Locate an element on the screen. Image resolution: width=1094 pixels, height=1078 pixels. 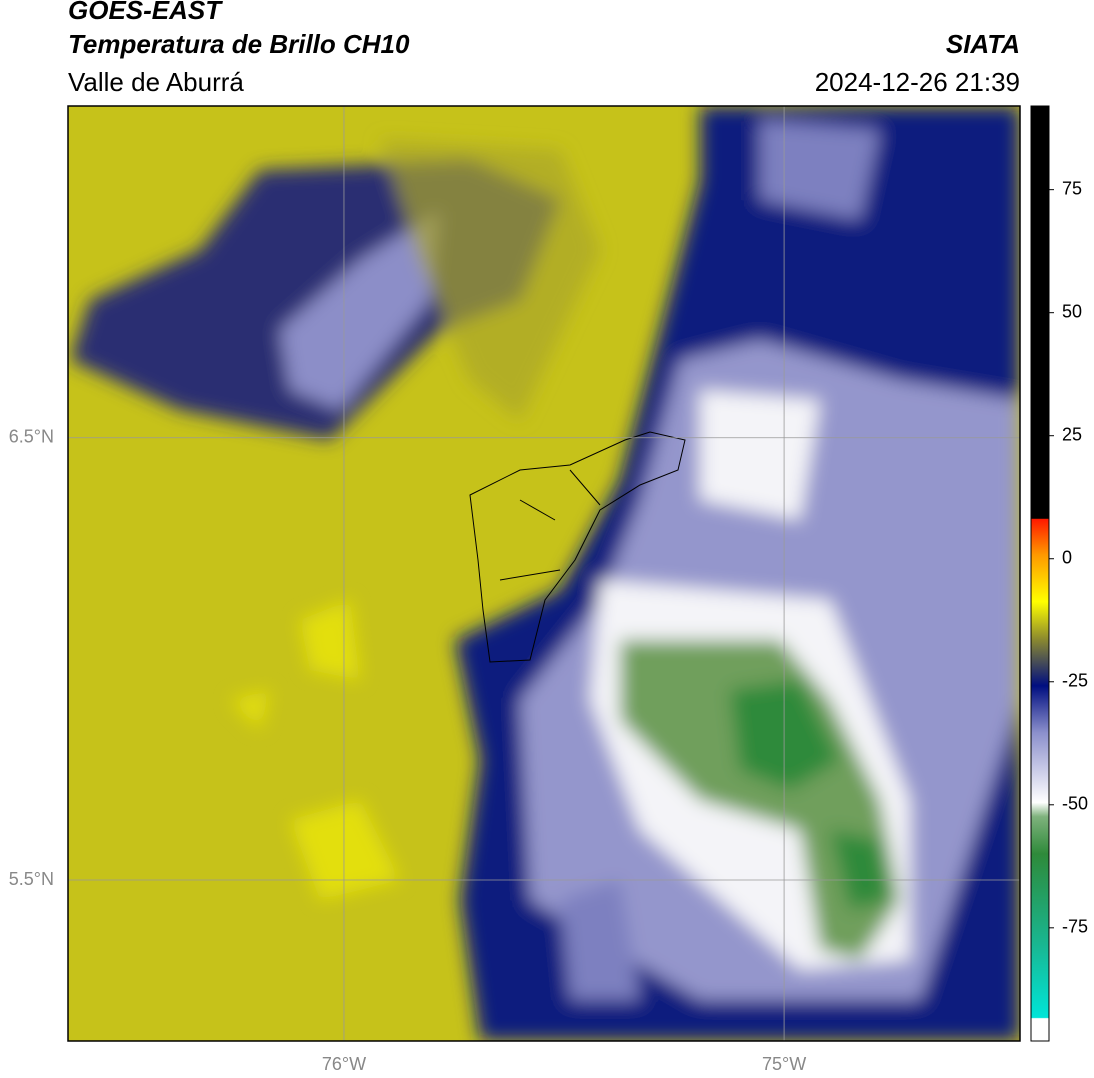
region: Valle de Aburrá is located at coordinates (156, 82).